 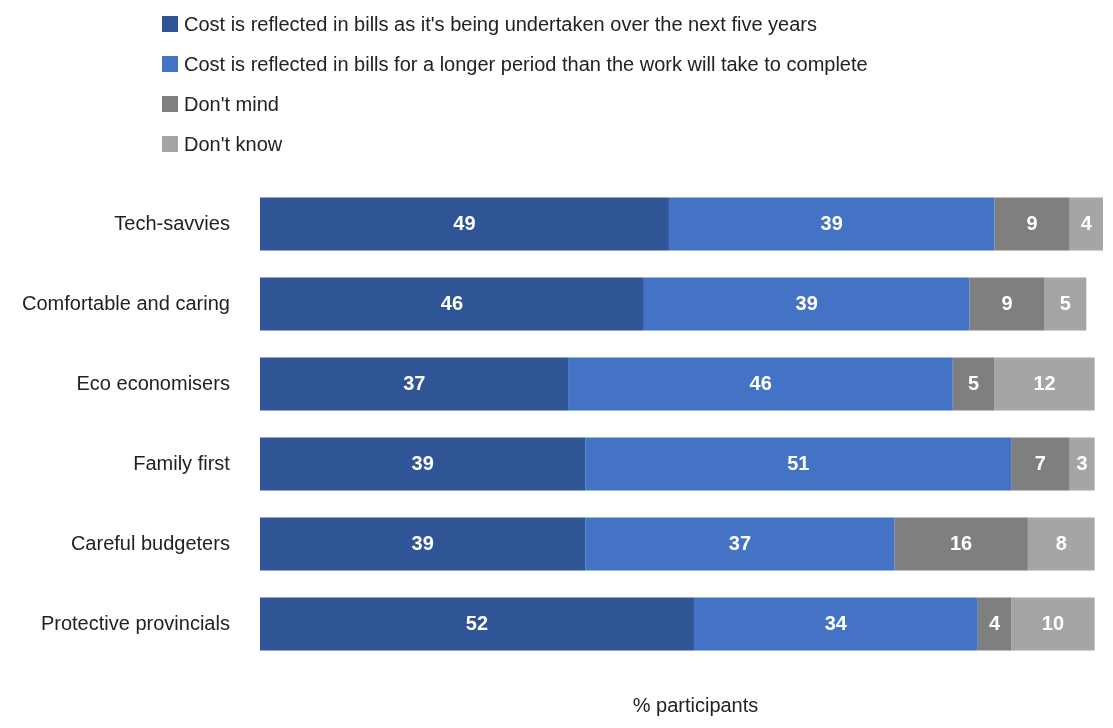 What do you see at coordinates (153, 382) in the screenshot?
I see `y-tick-label: Eco economisers` at bounding box center [153, 382].